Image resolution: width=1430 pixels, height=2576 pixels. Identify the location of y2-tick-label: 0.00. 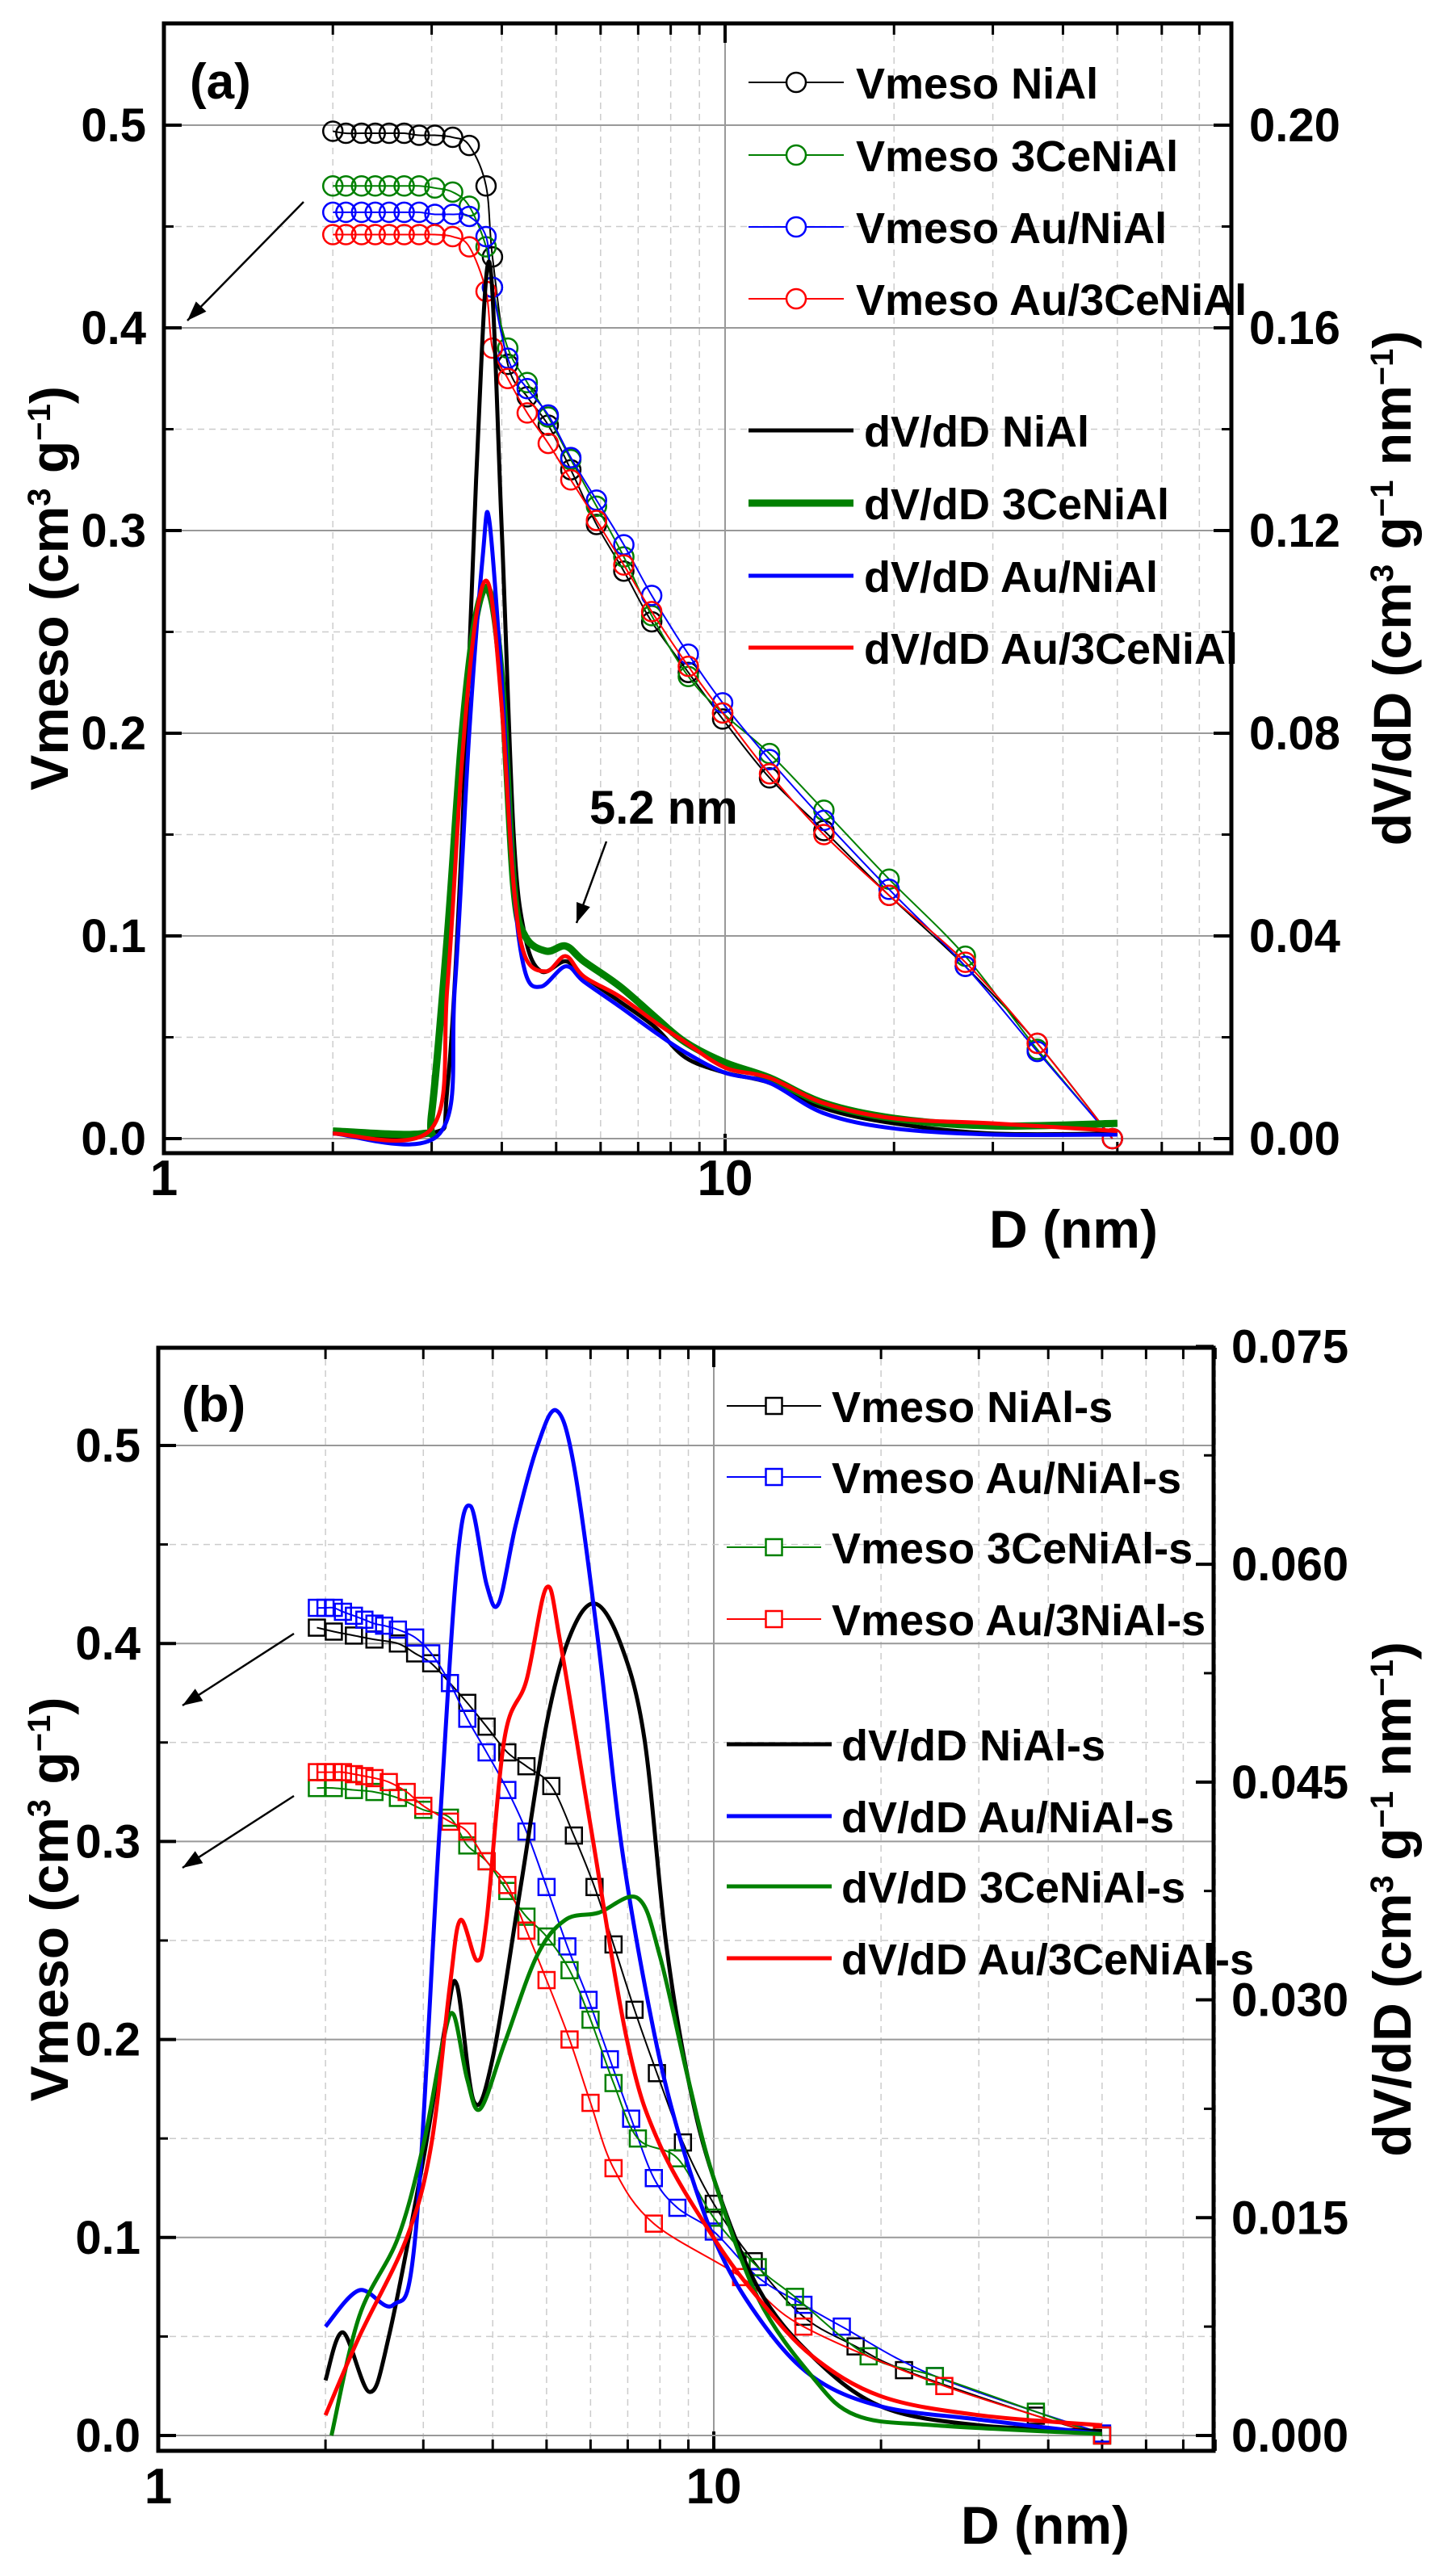
(1294, 1139).